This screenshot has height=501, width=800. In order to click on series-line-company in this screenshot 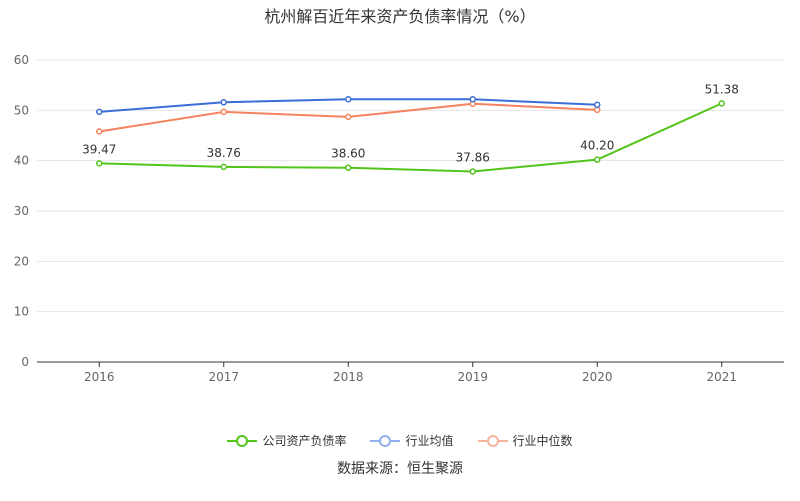, I will do `click(411, 137)`.